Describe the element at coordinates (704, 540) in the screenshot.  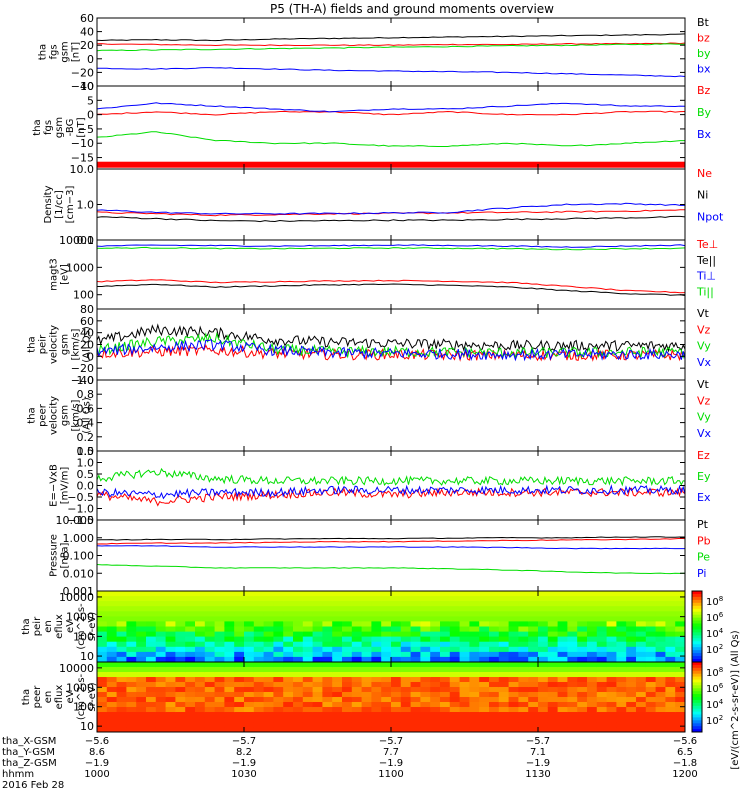
I see `legend-Pb: Pb` at that location.